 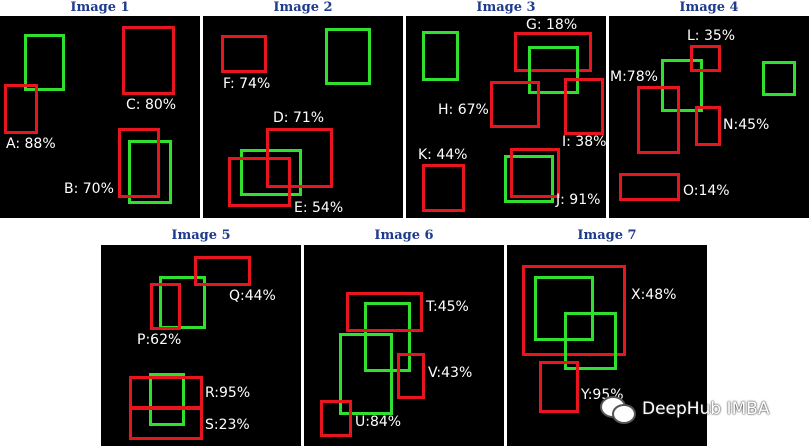 What do you see at coordinates (559, 387) in the screenshot?
I see `prediction-box-y` at bounding box center [559, 387].